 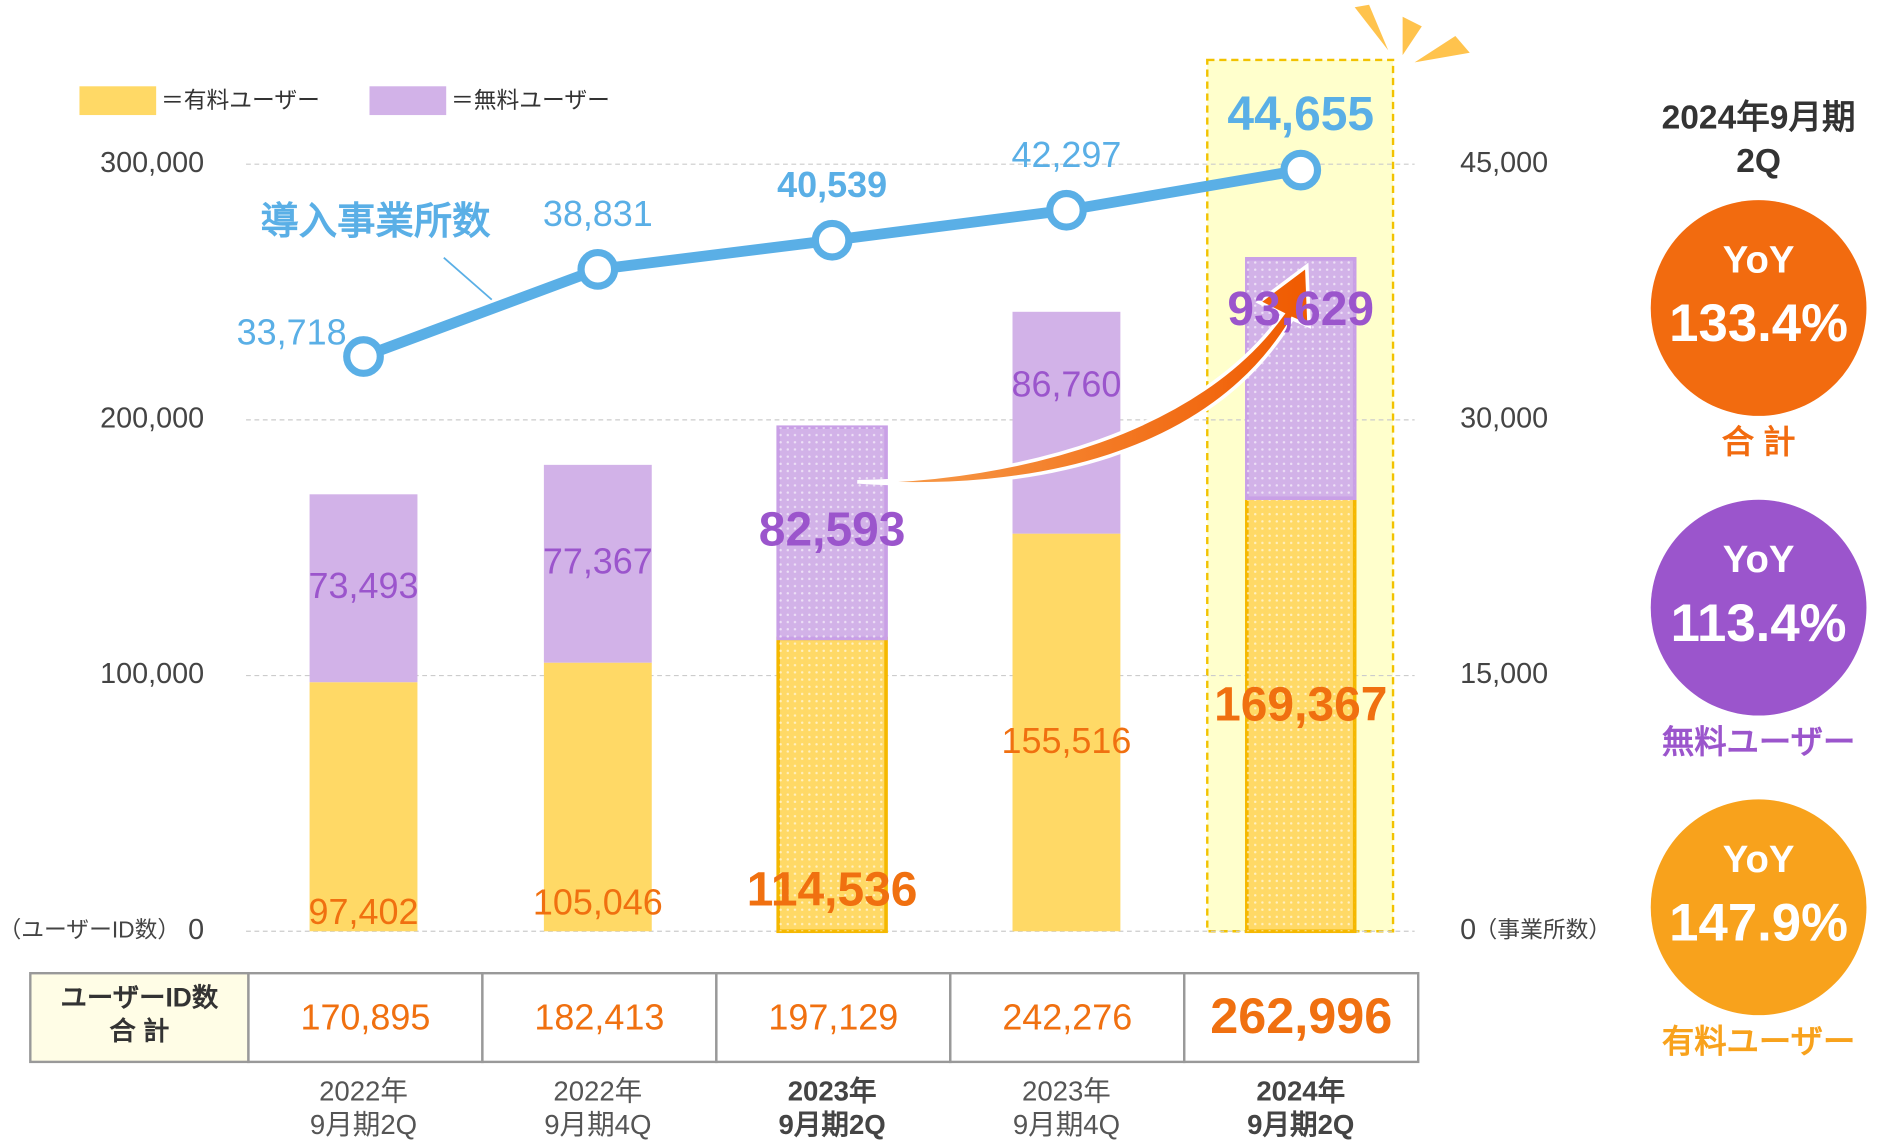 What do you see at coordinates (1758, 161) in the screenshot?
I see `yoy-title: 2Q` at bounding box center [1758, 161].